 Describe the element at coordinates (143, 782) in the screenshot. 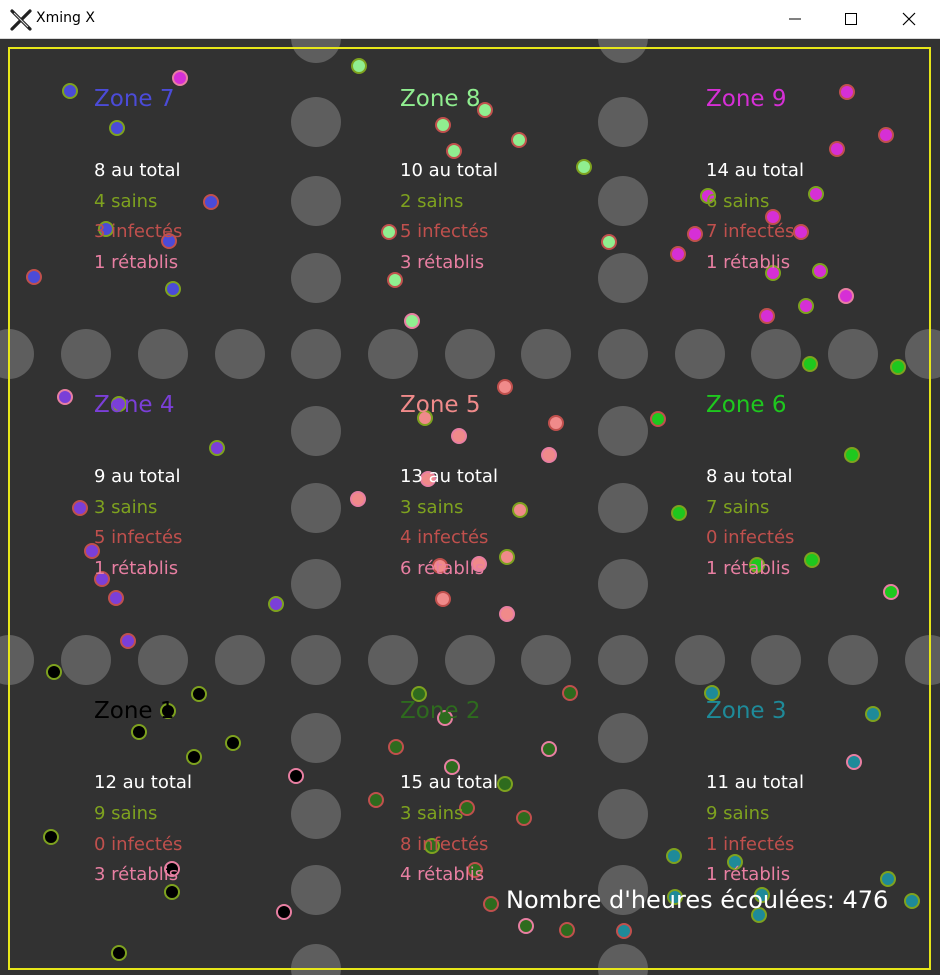

I see `zone-1-total: 12 au total` at that location.